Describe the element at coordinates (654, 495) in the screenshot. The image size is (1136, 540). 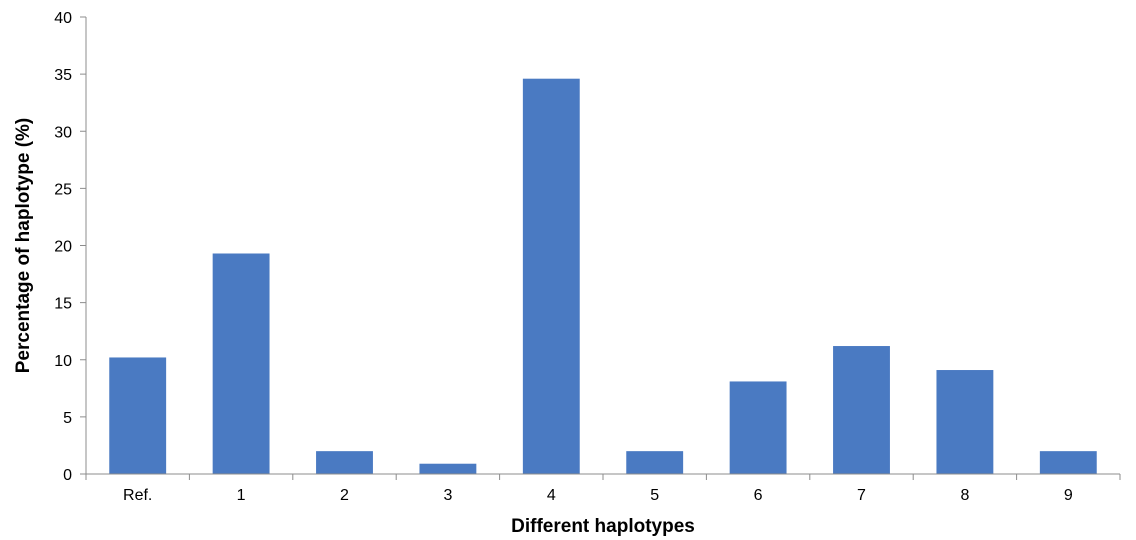
I see `x-tick-label: 5` at that location.